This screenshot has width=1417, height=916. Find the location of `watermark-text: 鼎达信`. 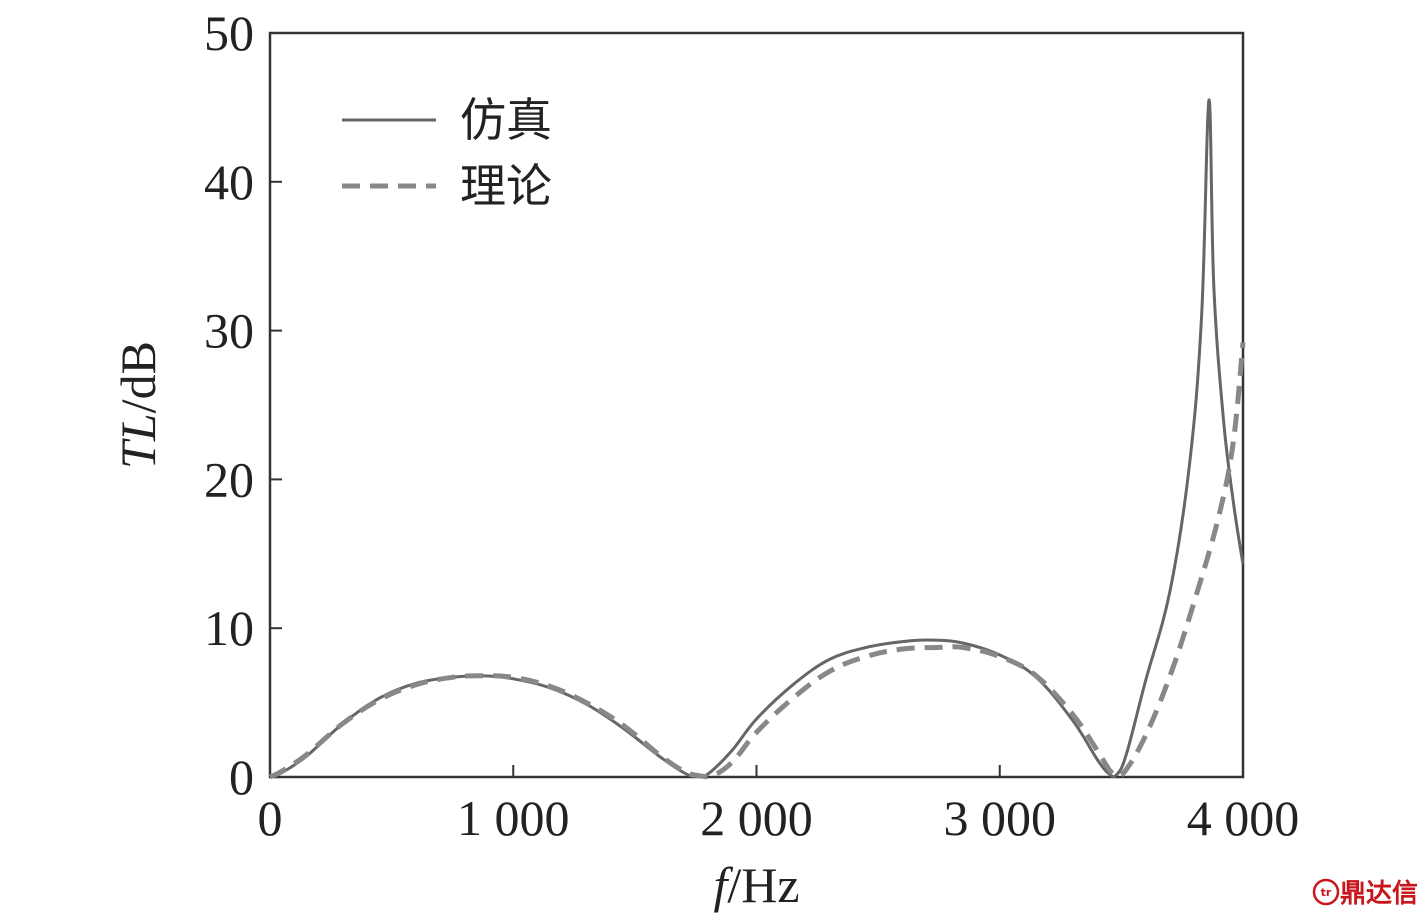

watermark-text: 鼎达信 is located at coordinates (1378, 894).